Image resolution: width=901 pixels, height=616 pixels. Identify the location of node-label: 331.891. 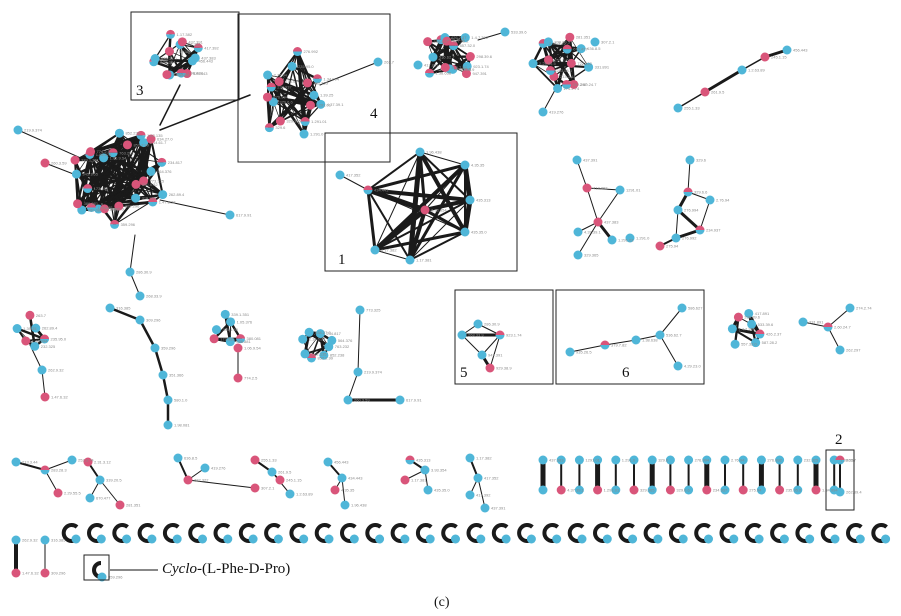
(602, 67).